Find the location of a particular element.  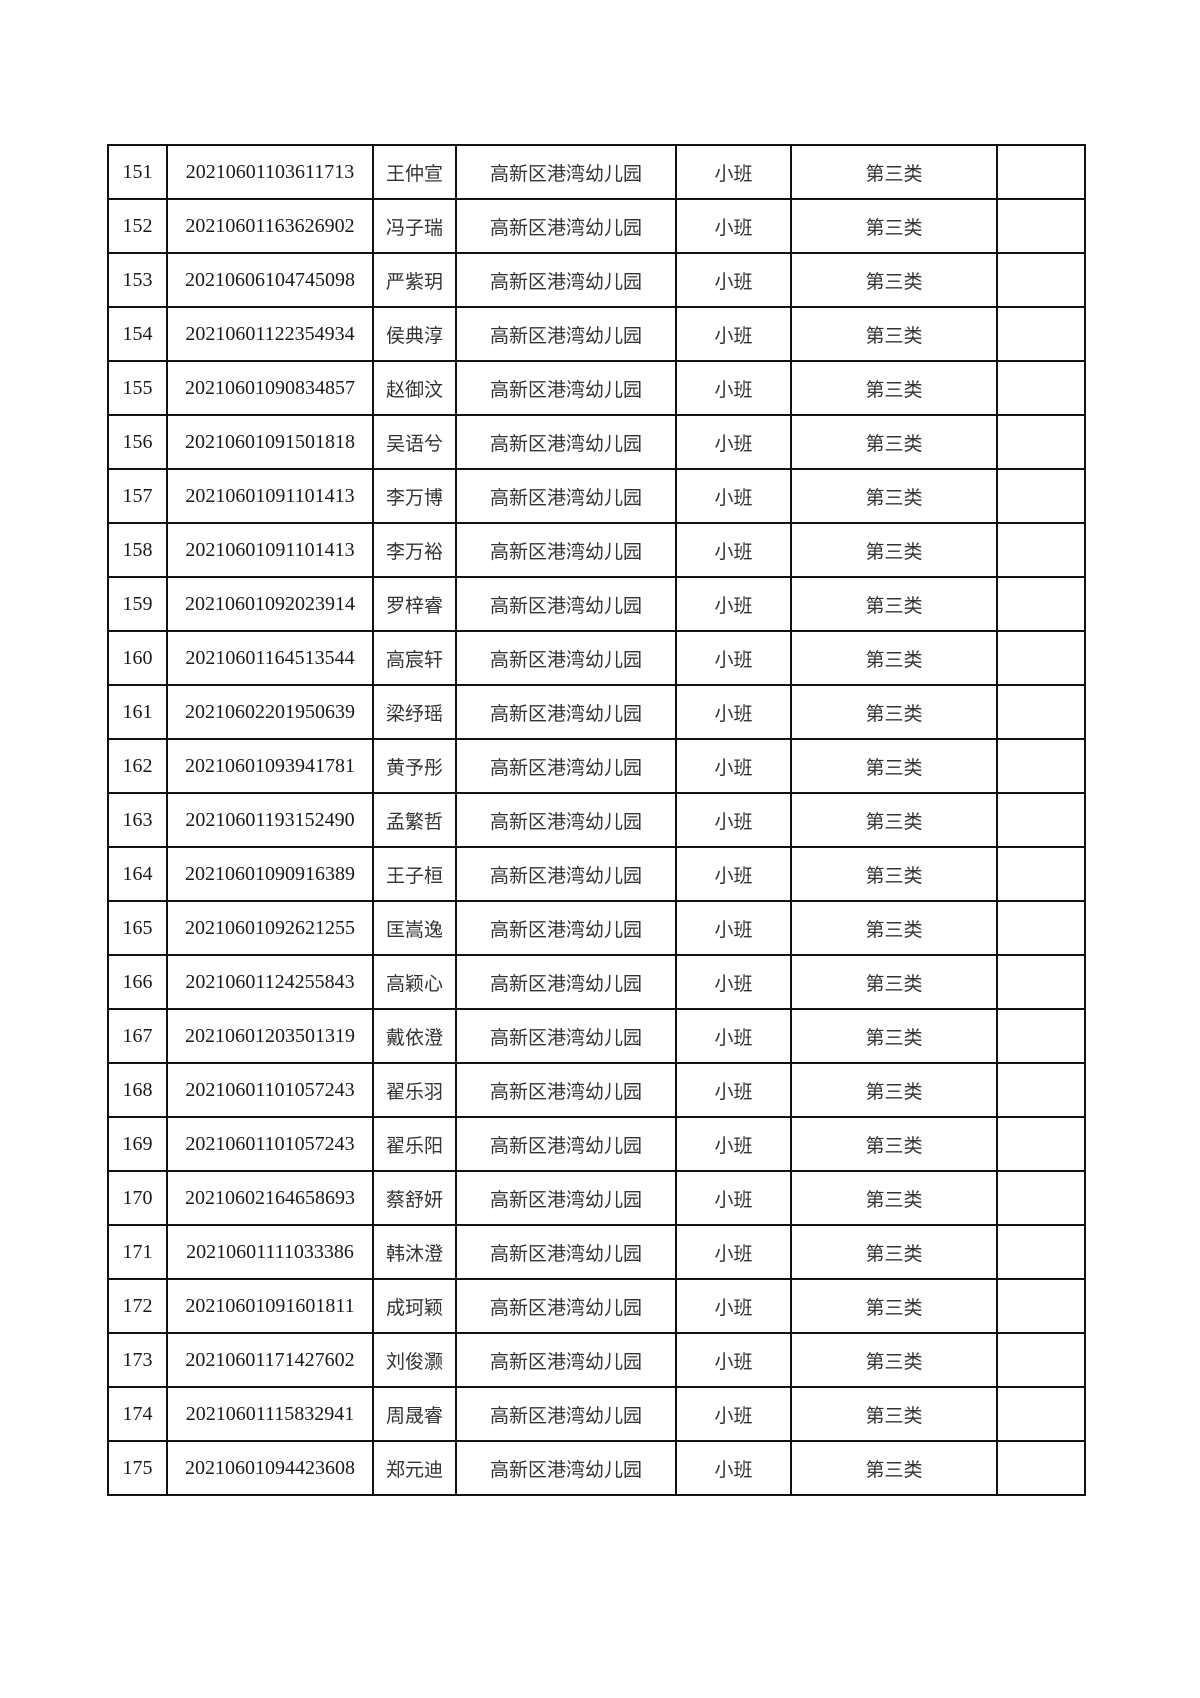

registration-id-cell: 20210601124255843 is located at coordinates (270, 982).